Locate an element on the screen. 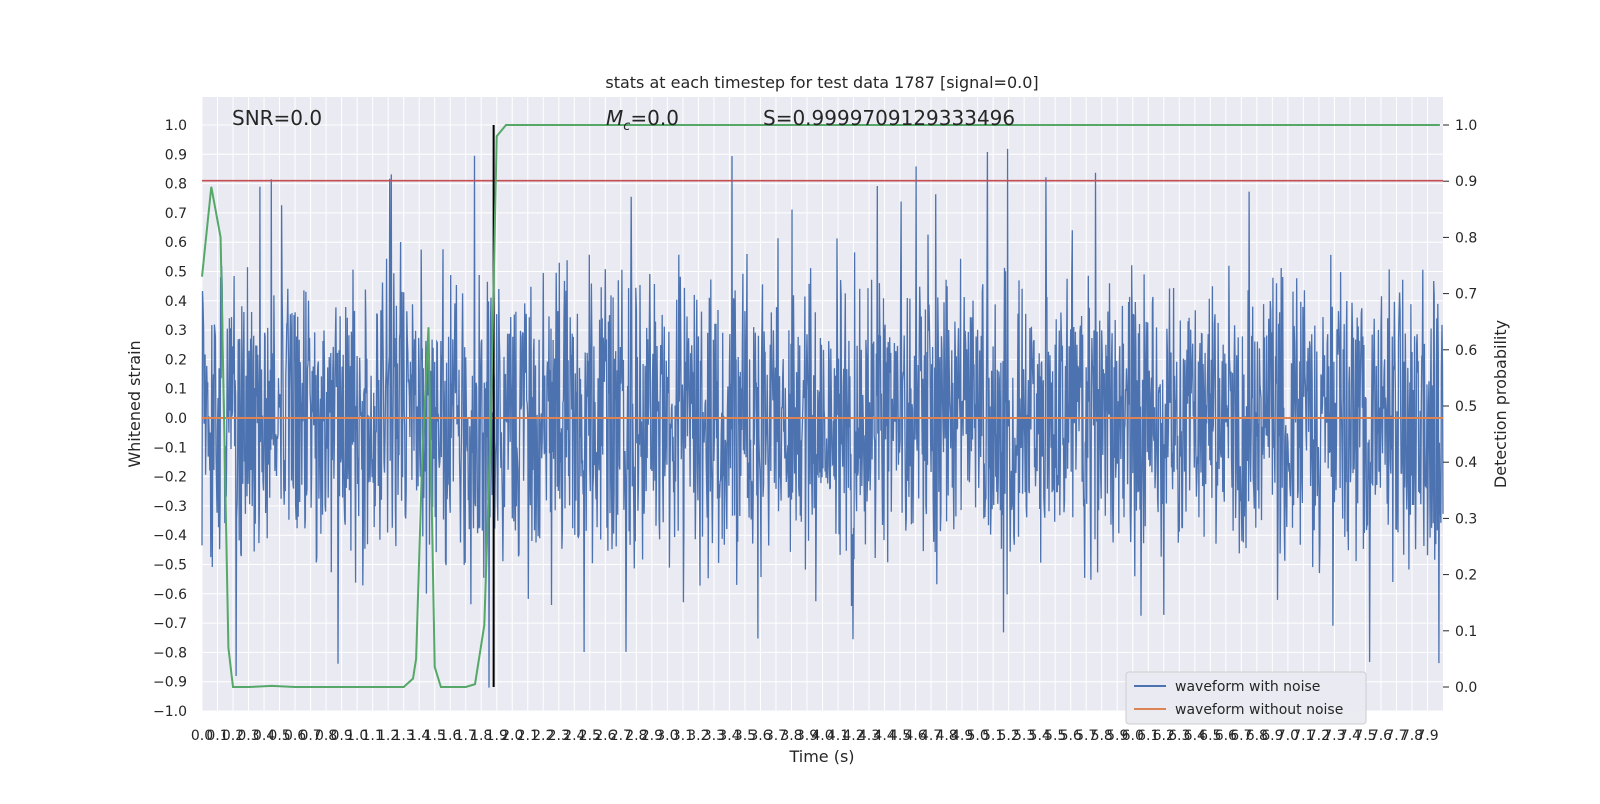 This screenshot has height=804, width=1600. x-tick-label: 7.2 is located at coordinates (1319, 736).